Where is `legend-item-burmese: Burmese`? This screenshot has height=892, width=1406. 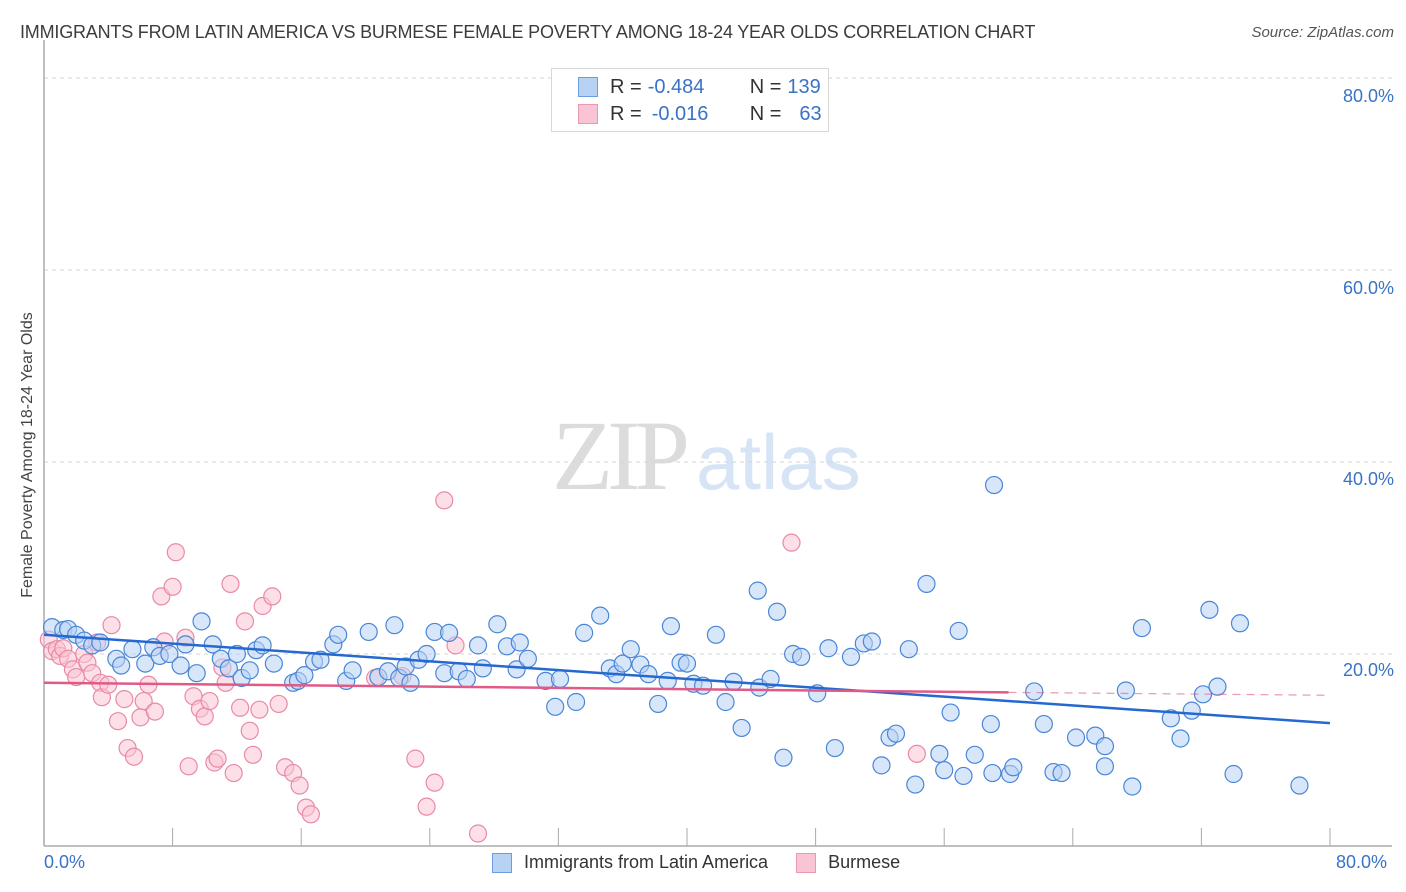
legend-item-burmese: Burmese is located at coordinates (848, 862).